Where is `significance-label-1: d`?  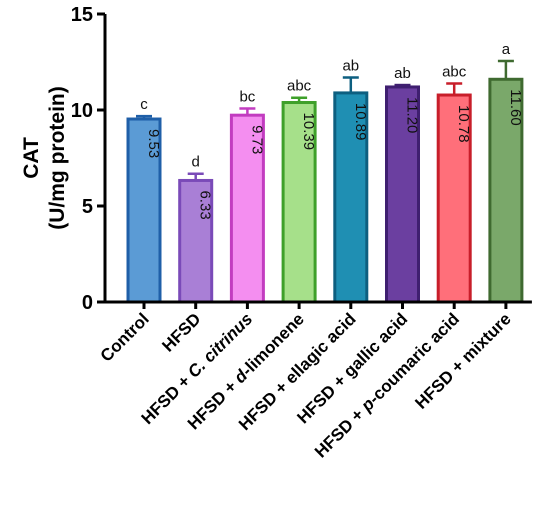 significance-label-1: d is located at coordinates (196, 162).